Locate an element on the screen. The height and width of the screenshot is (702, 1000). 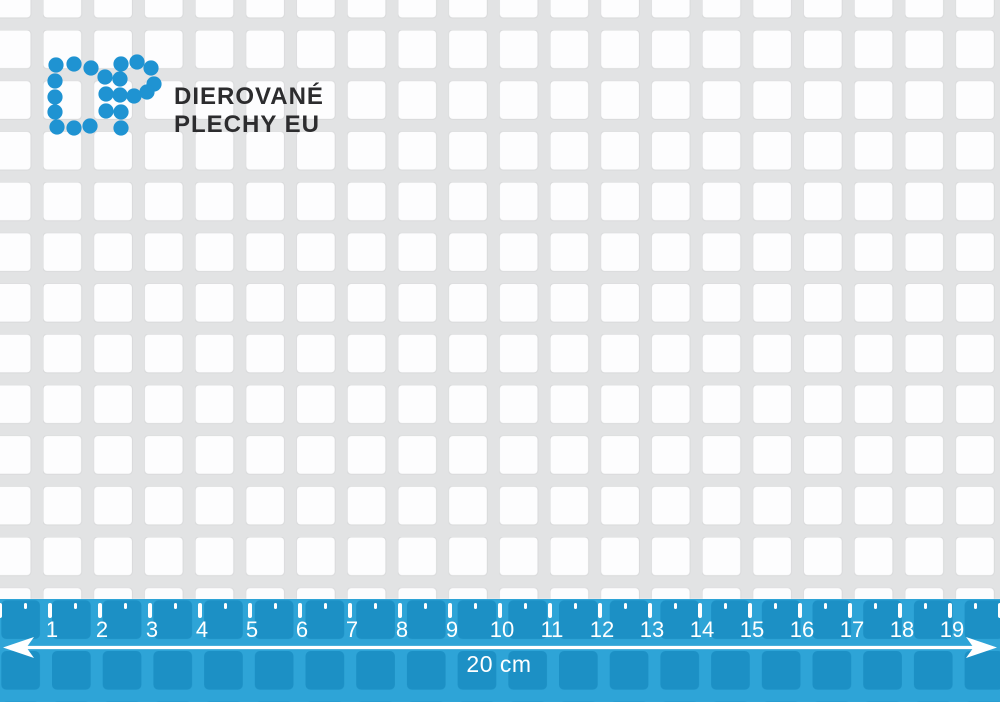
brand-name-line2: PLECHY EU is located at coordinates (247, 124).